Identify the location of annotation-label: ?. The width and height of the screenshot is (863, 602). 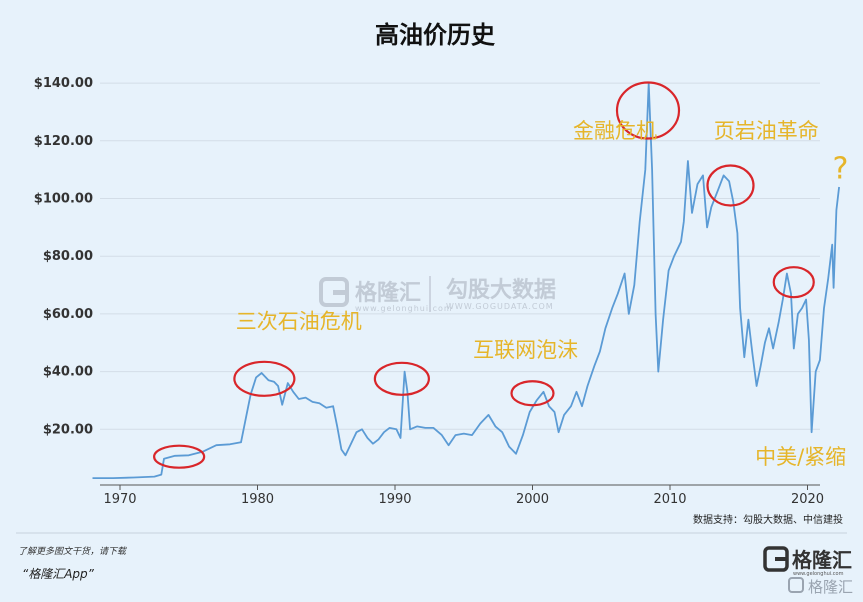
(841, 168).